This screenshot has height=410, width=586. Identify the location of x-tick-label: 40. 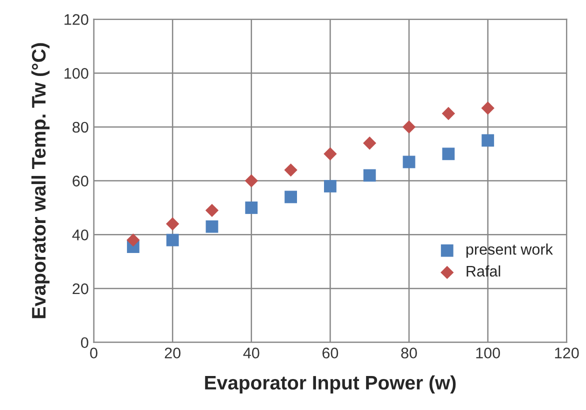
(251, 353).